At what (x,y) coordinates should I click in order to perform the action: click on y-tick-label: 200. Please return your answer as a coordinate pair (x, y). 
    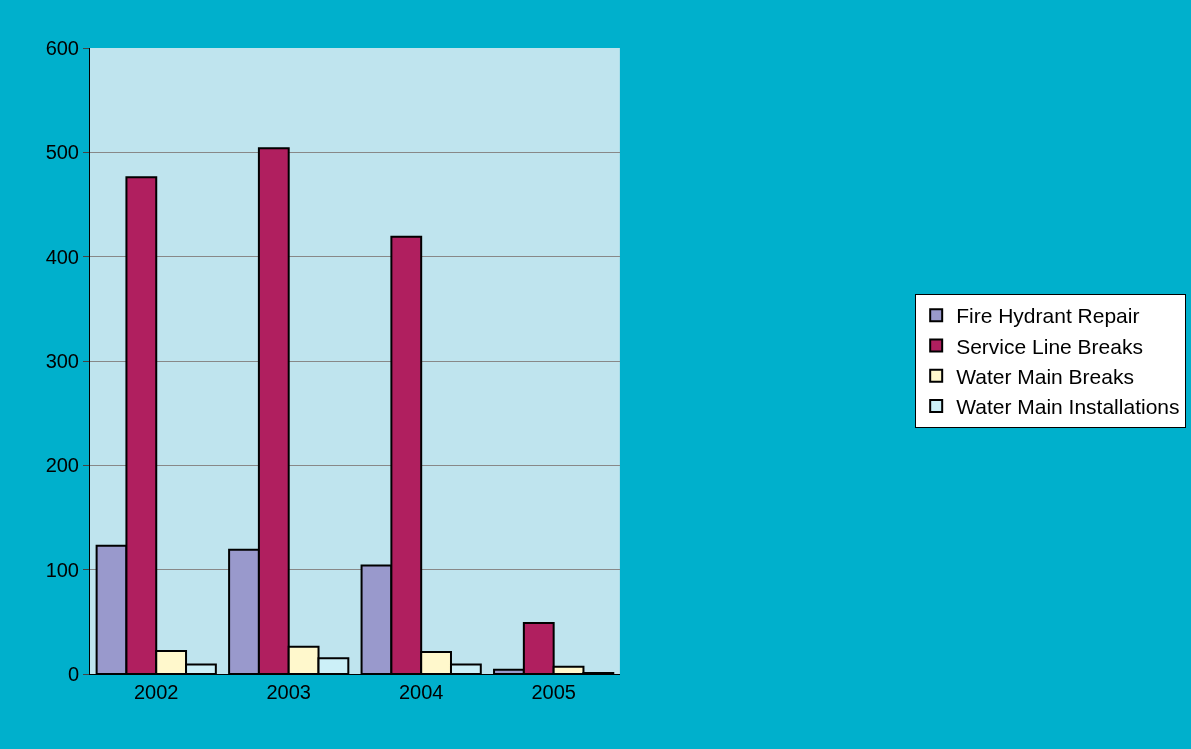
    Looking at the image, I should click on (62, 465).